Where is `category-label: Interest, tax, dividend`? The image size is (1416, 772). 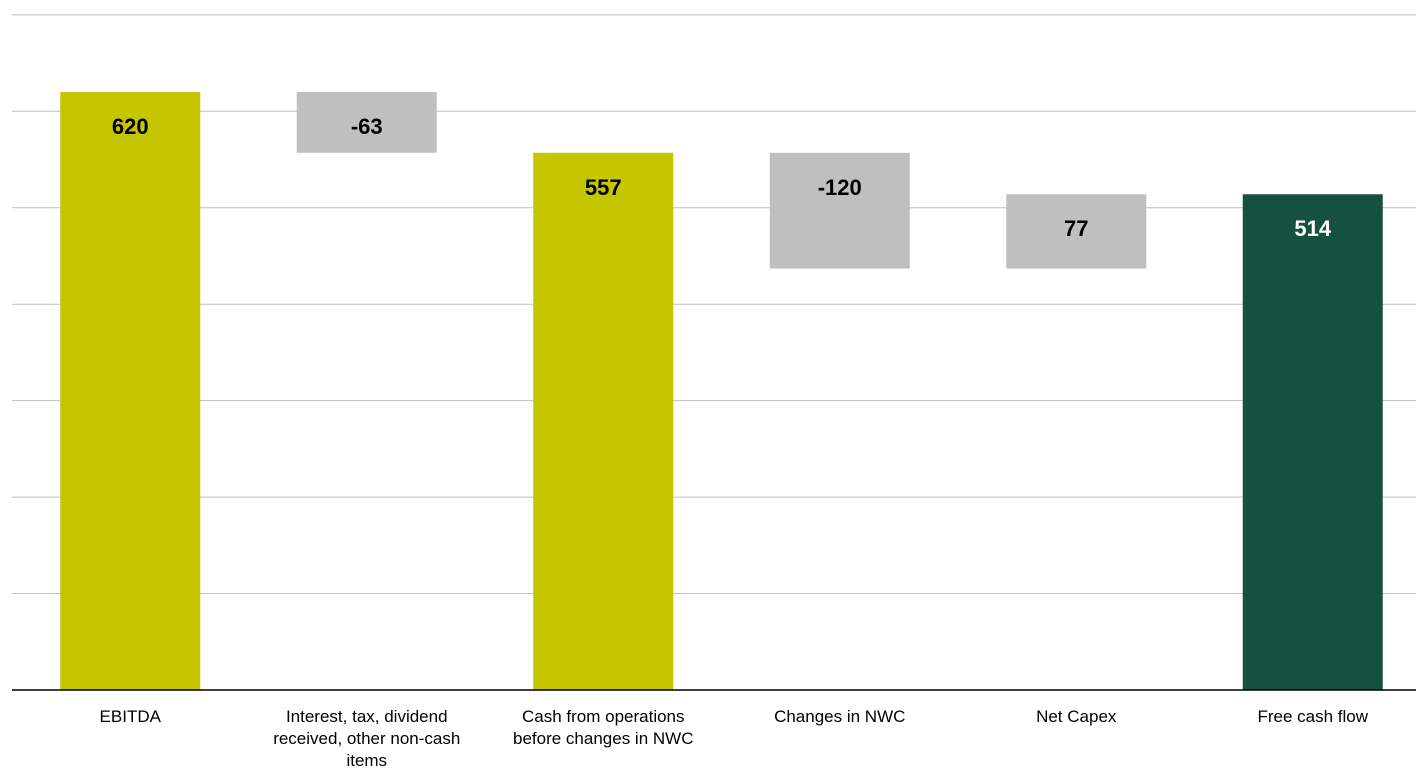 category-label: Interest, tax, dividend is located at coordinates (367, 716).